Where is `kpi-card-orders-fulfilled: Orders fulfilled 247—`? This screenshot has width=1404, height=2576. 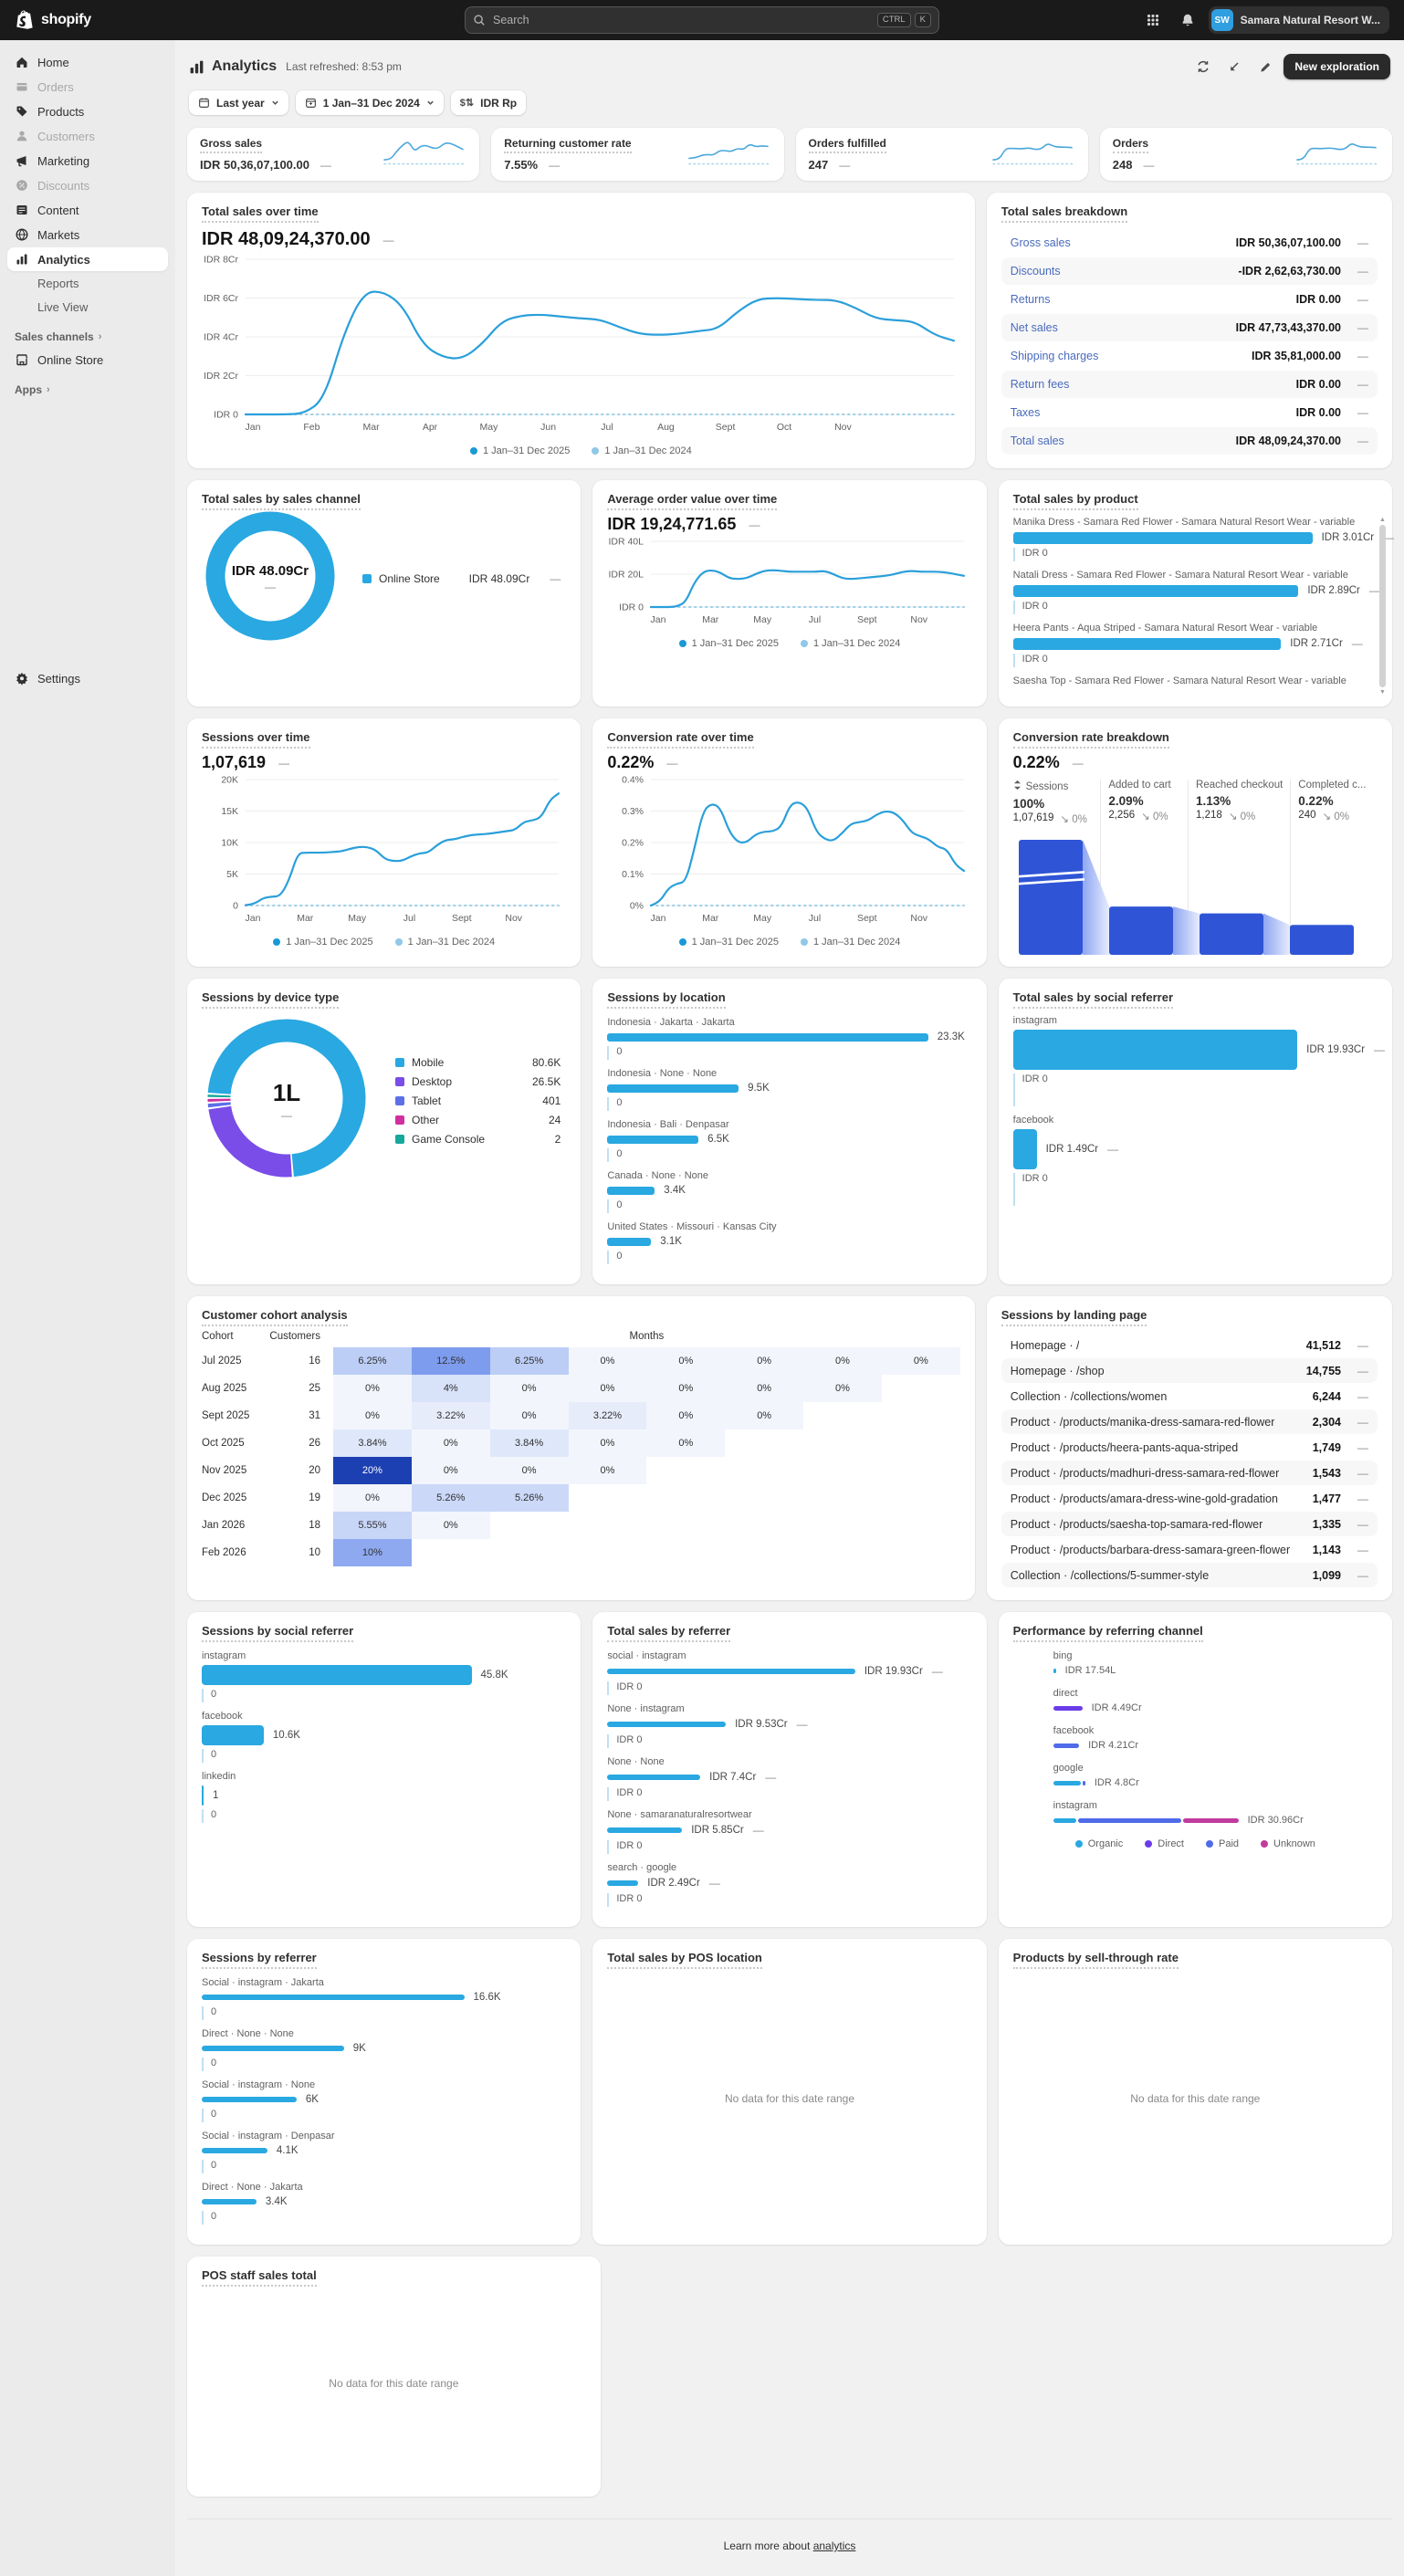 kpi-card-orders-fulfilled: Orders fulfilled 247— is located at coordinates (941, 155).